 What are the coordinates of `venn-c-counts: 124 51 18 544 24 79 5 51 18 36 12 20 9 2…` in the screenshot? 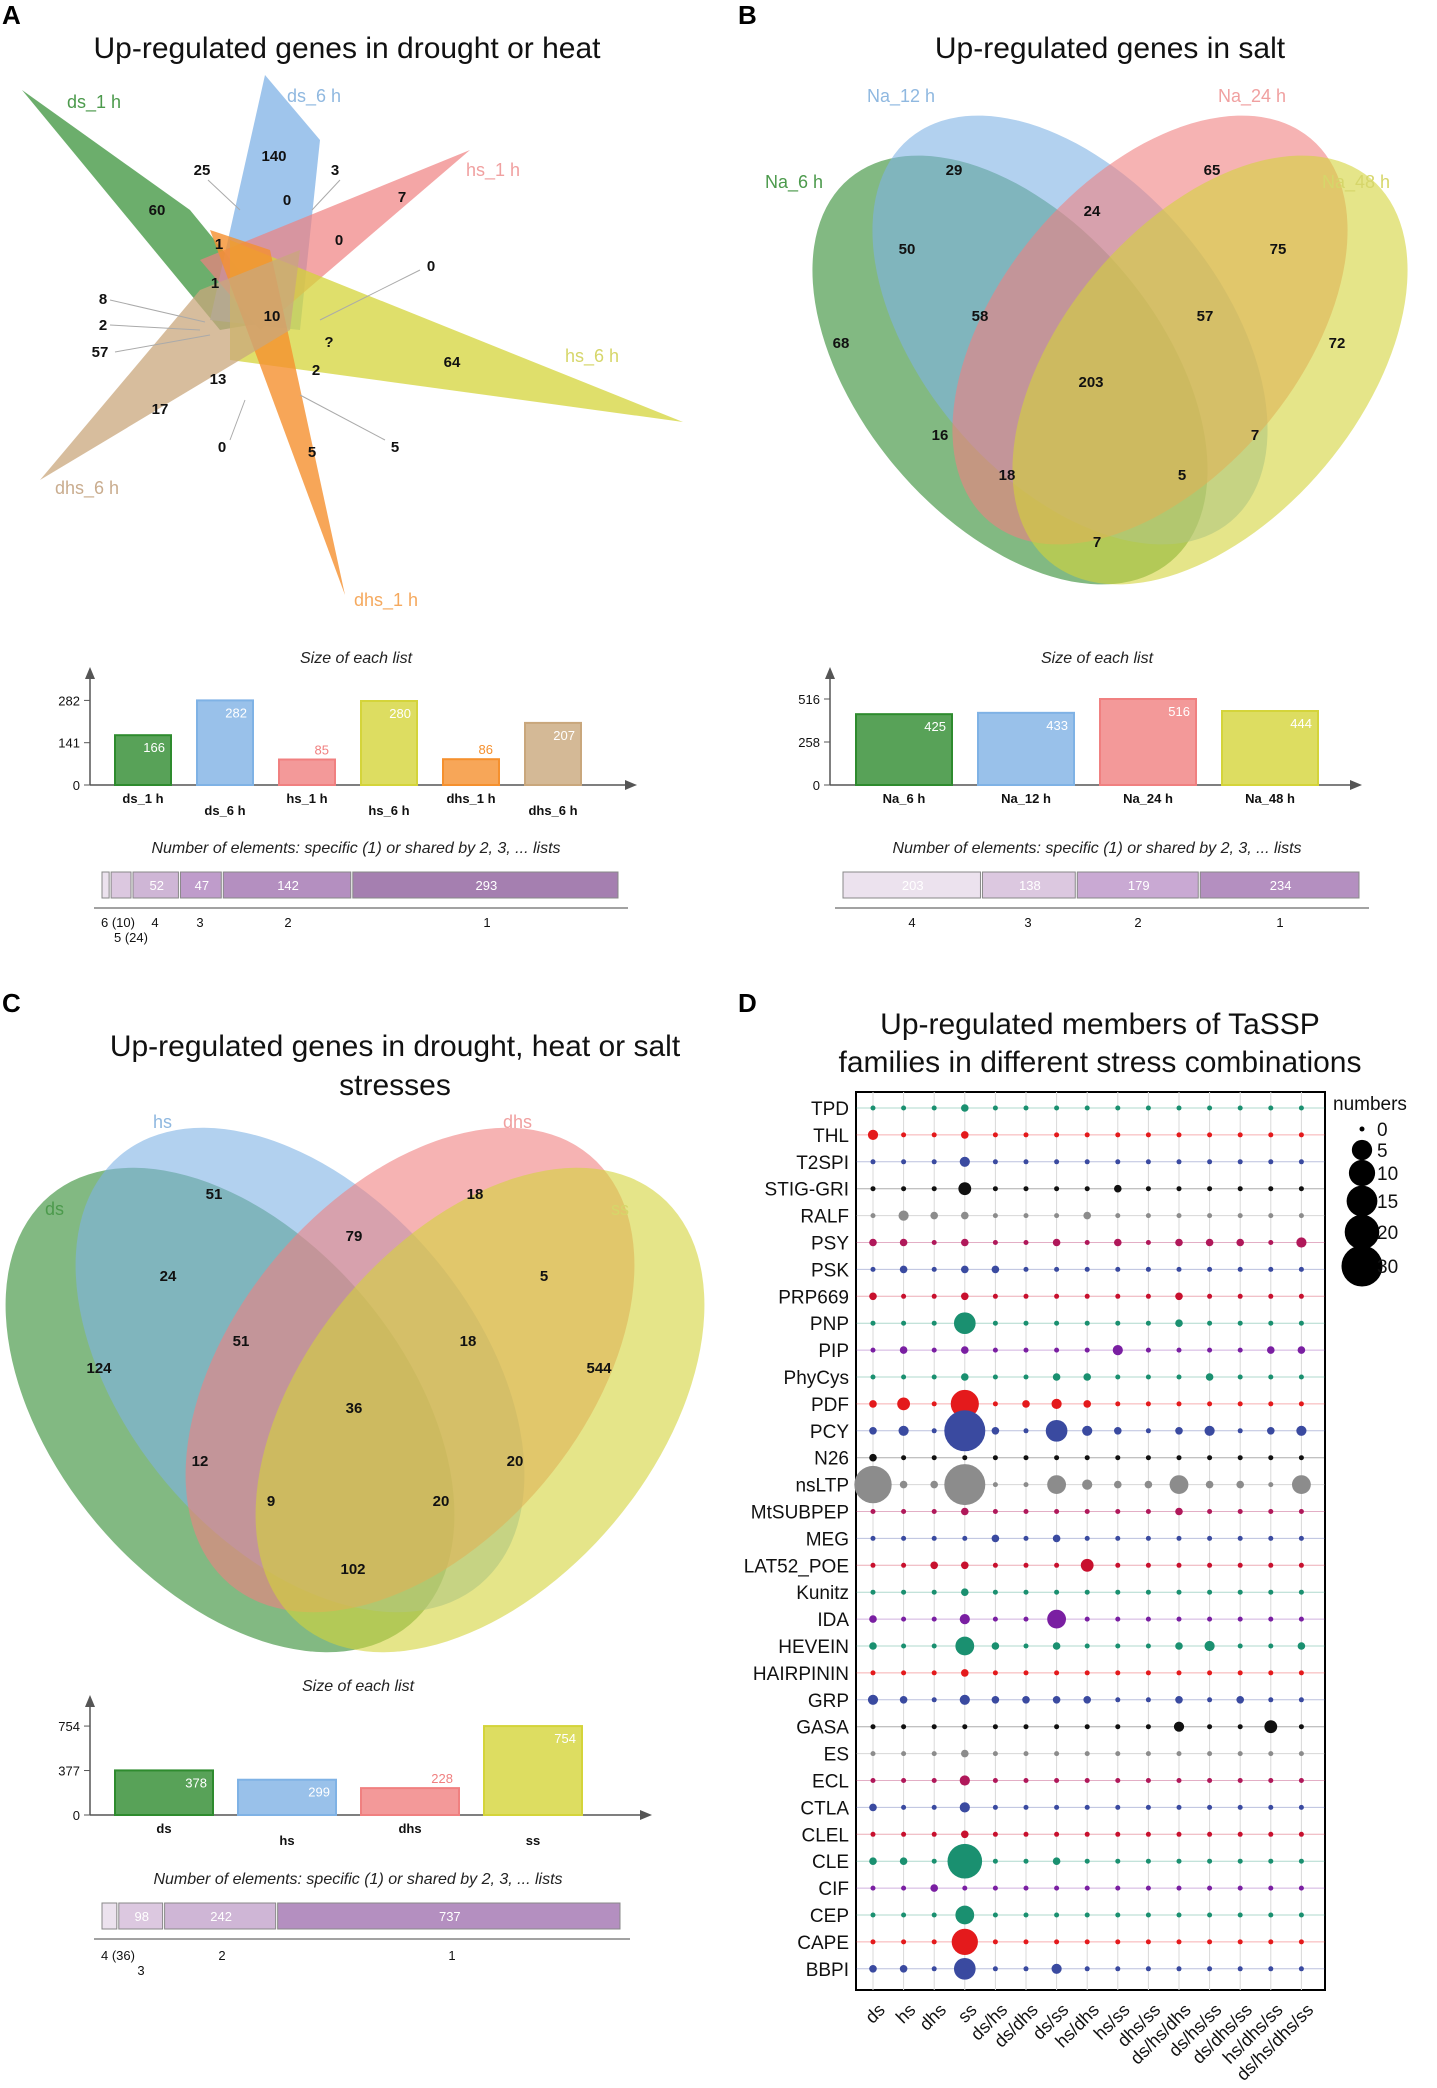 It's located at (349, 1382).